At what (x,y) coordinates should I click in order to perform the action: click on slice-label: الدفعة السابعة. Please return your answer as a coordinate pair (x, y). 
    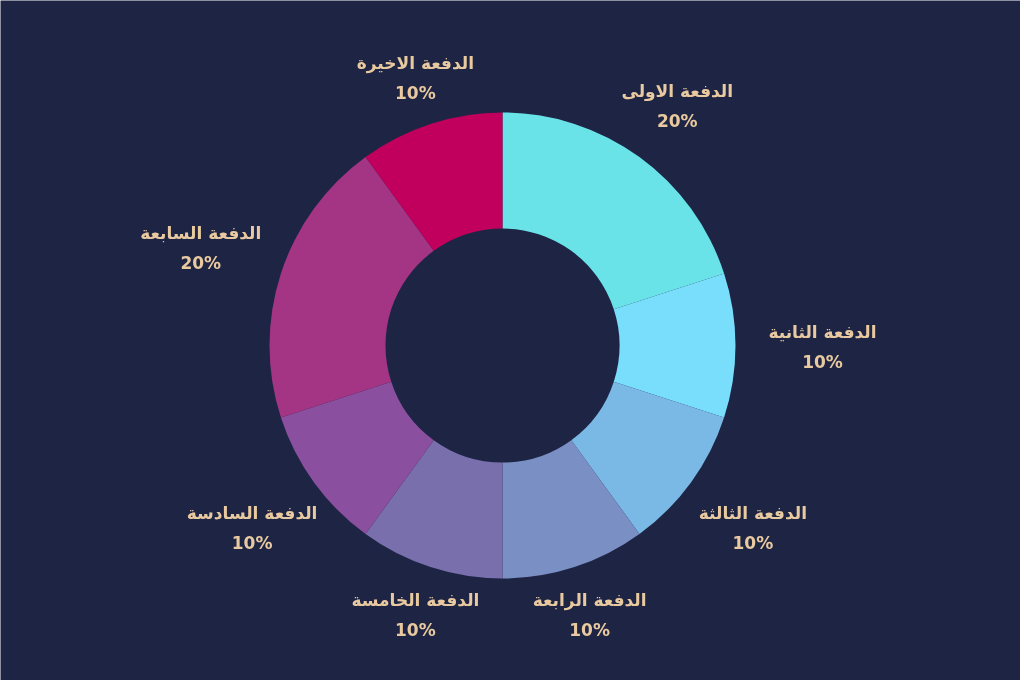
    Looking at the image, I should click on (201, 233).